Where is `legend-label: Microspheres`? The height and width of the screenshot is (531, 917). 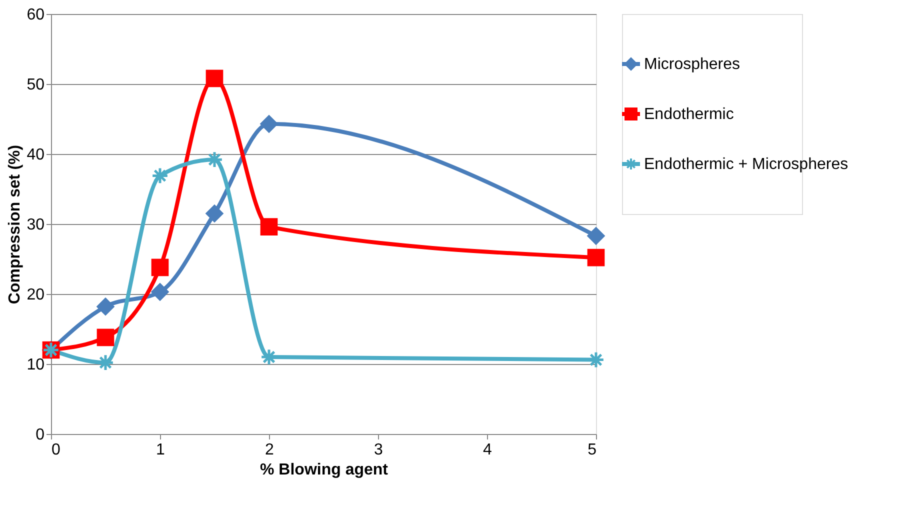 legend-label: Microspheres is located at coordinates (692, 64).